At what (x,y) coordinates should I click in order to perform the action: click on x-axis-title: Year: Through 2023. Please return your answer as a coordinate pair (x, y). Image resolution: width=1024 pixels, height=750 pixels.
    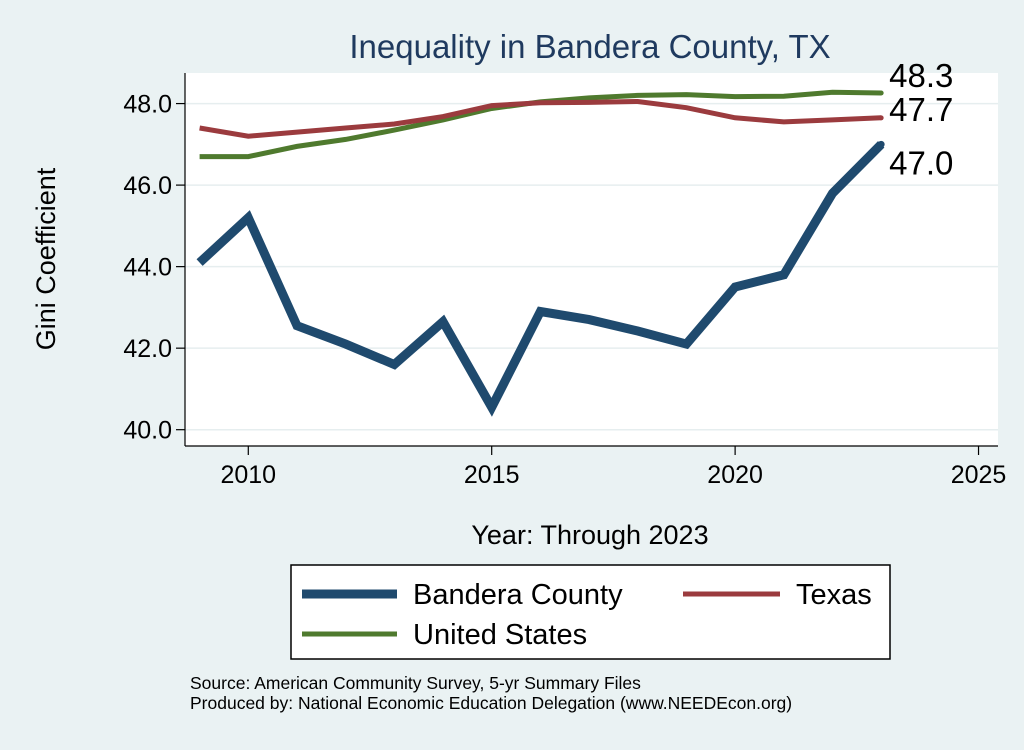
    Looking at the image, I should click on (589, 535).